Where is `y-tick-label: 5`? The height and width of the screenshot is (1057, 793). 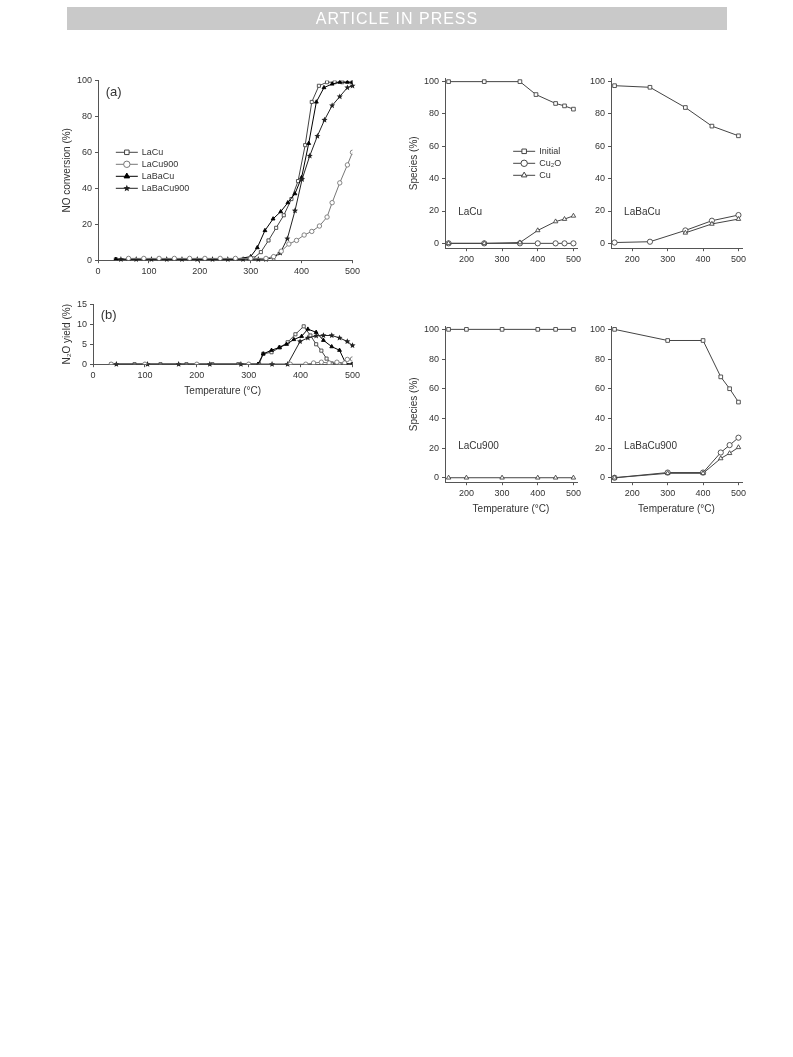
y-tick-label: 5 is located at coordinates (85, 343).